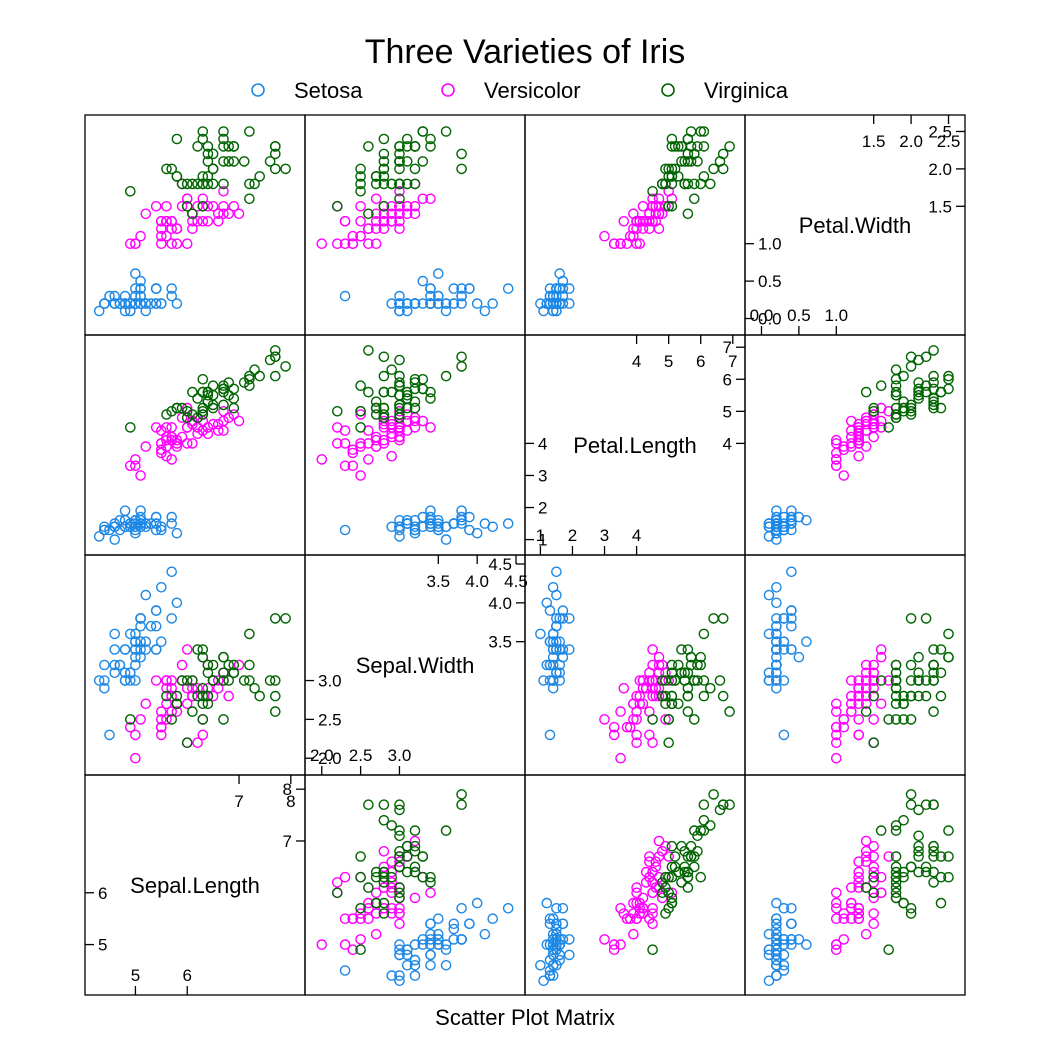 This screenshot has height=1050, width=1050. I want to click on diagonal-label-petal-width: Petal.Width, so click(855, 225).